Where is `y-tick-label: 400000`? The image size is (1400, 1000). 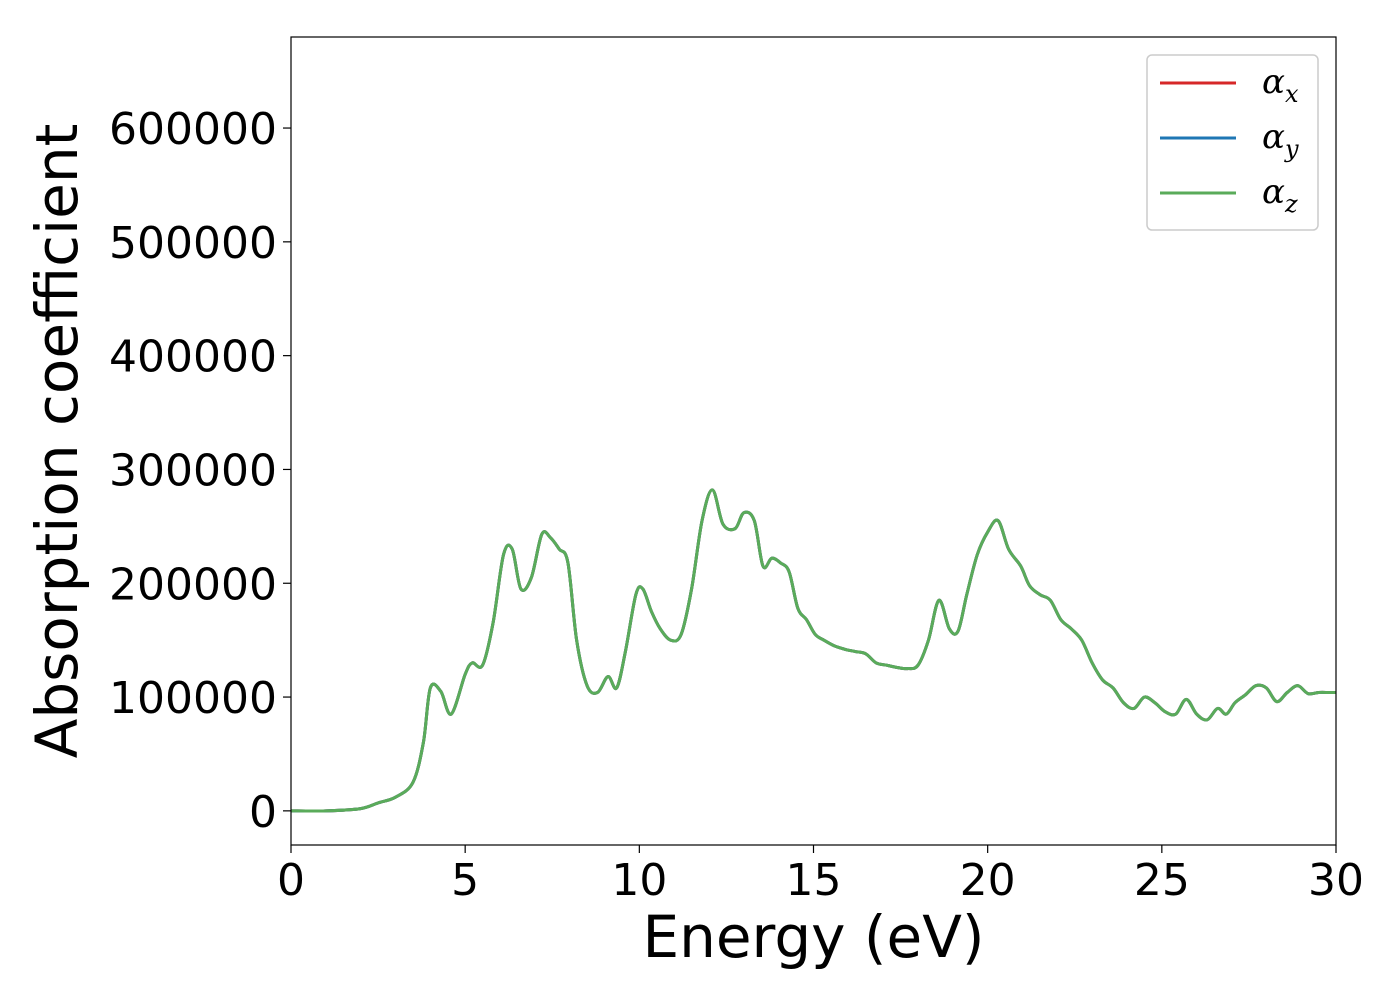
y-tick-label: 400000 is located at coordinates (193, 357).